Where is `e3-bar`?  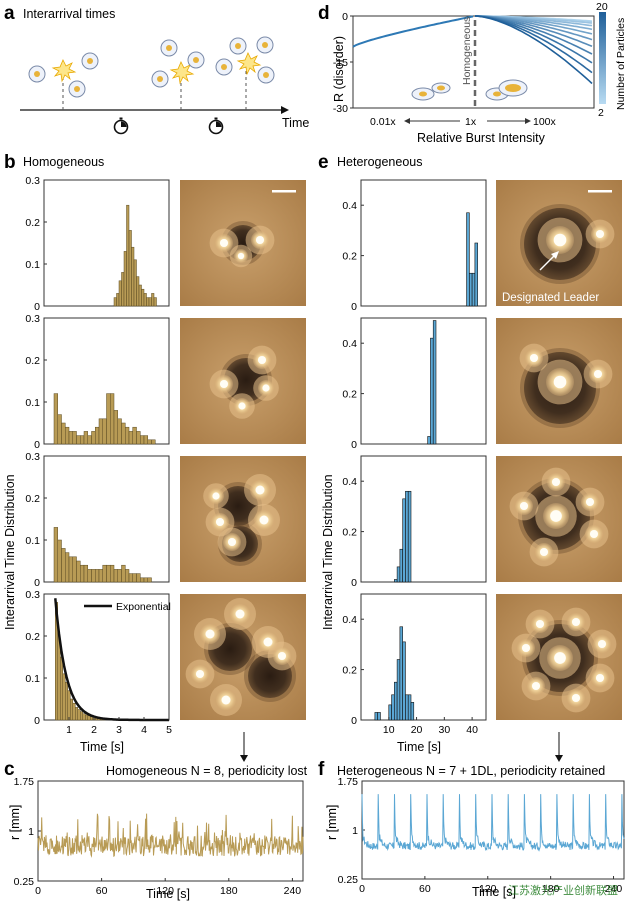
e3-bar is located at coordinates (409, 536).